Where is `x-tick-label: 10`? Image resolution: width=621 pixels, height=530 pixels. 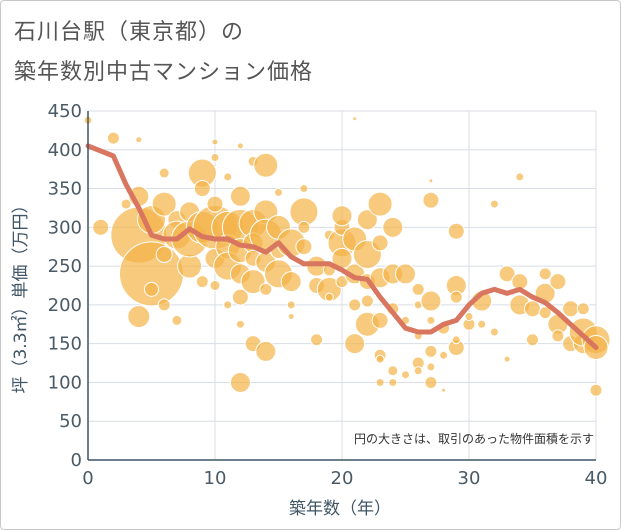 x-tick-label: 10 is located at coordinates (215, 478).